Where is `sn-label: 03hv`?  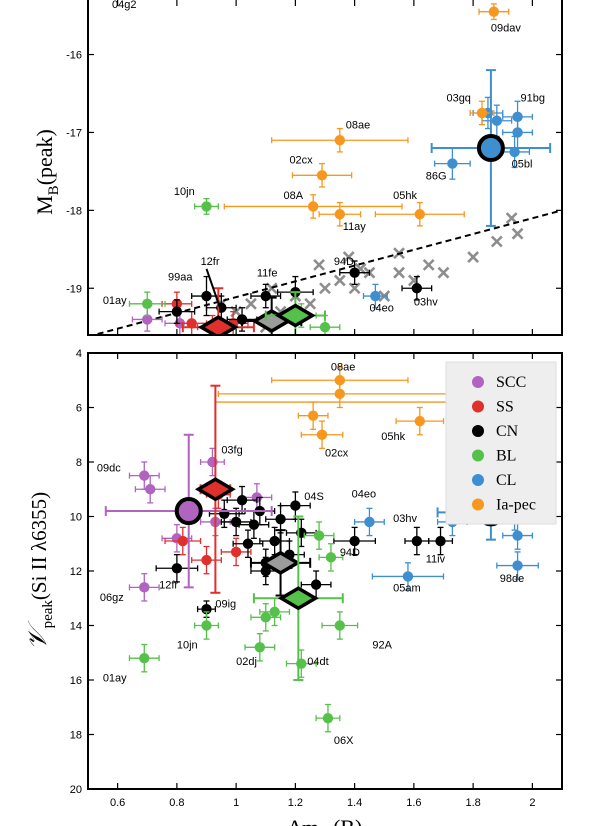
sn-label: 03hv is located at coordinates (426, 303).